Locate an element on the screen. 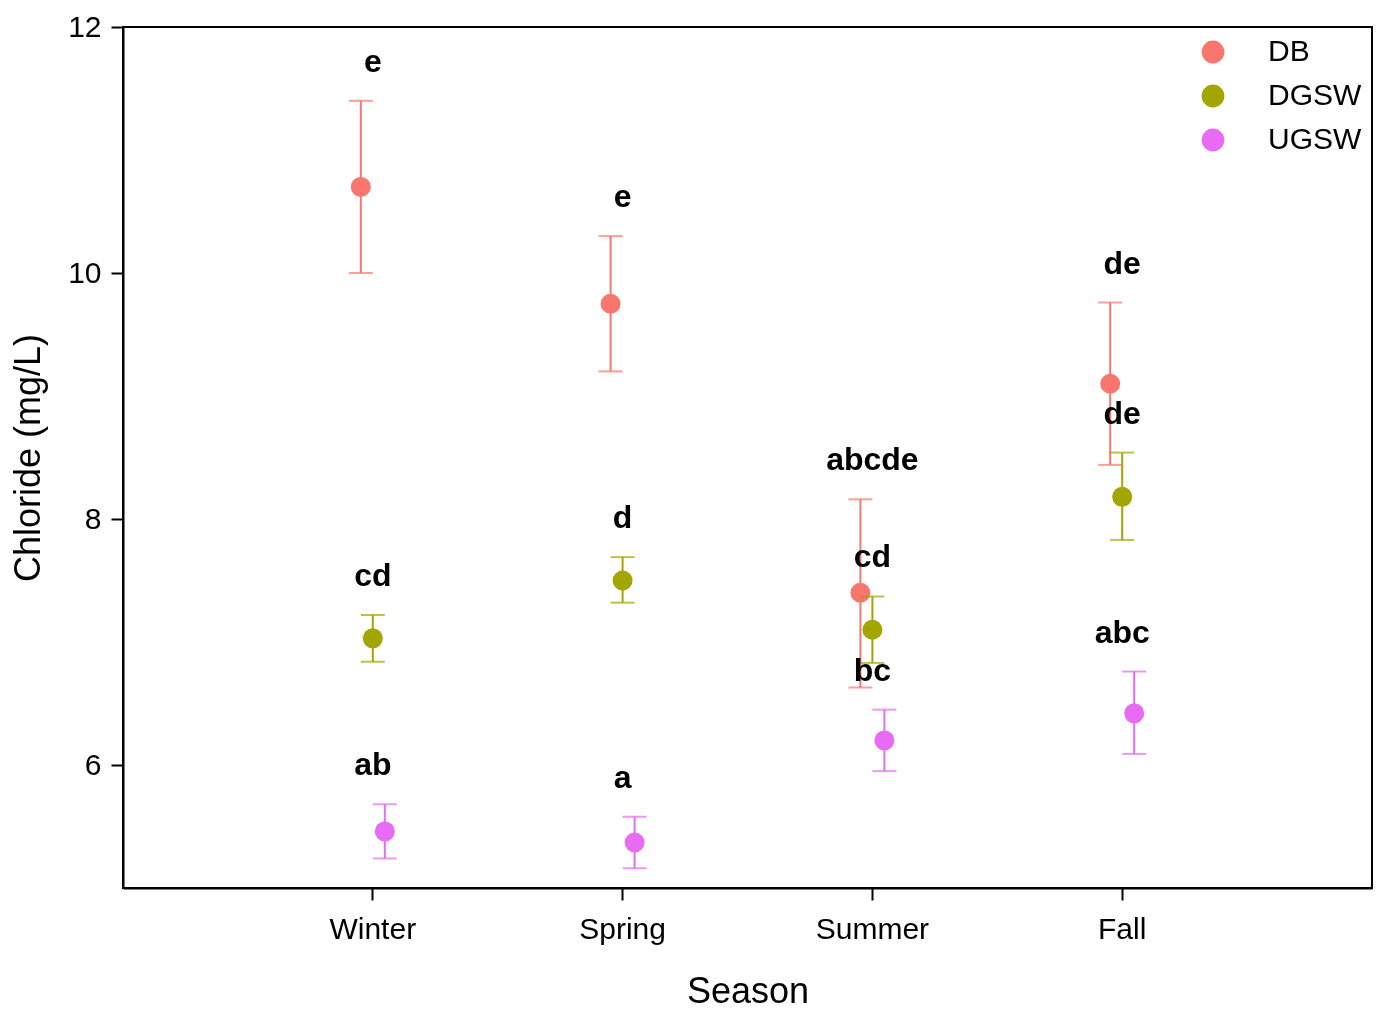 Image resolution: width=1384 pixels, height=1021 pixels. y-tick-label: 10 is located at coordinates (85, 272).